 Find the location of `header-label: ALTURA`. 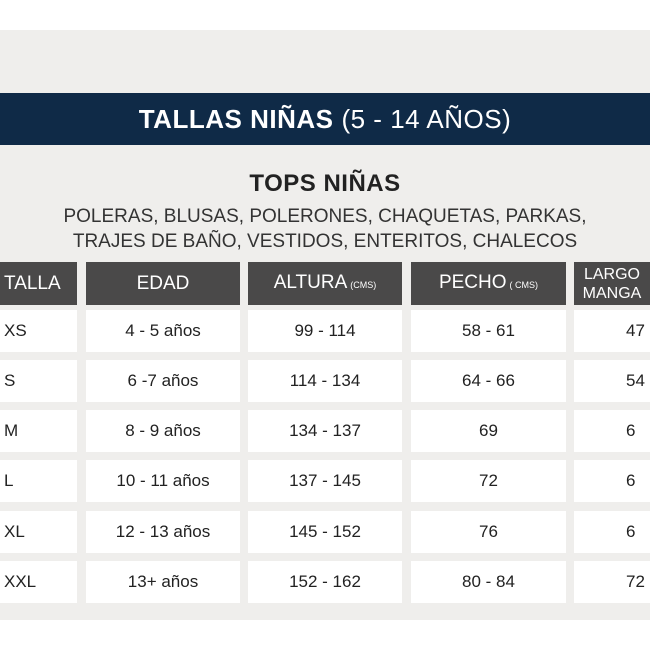

header-label: ALTURA is located at coordinates (310, 282).